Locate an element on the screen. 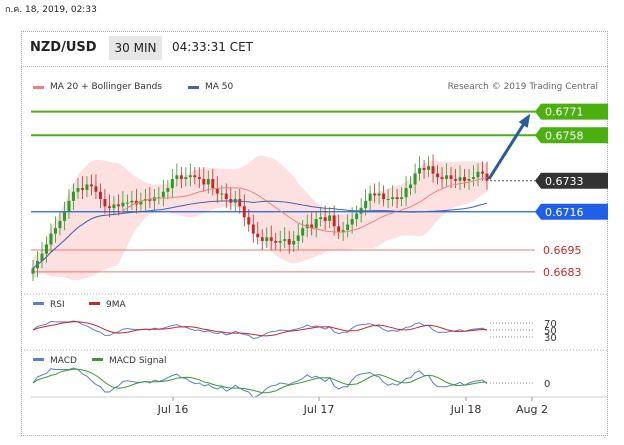 The image size is (624, 445). level-label-0.6733: 0.6733 is located at coordinates (564, 181).